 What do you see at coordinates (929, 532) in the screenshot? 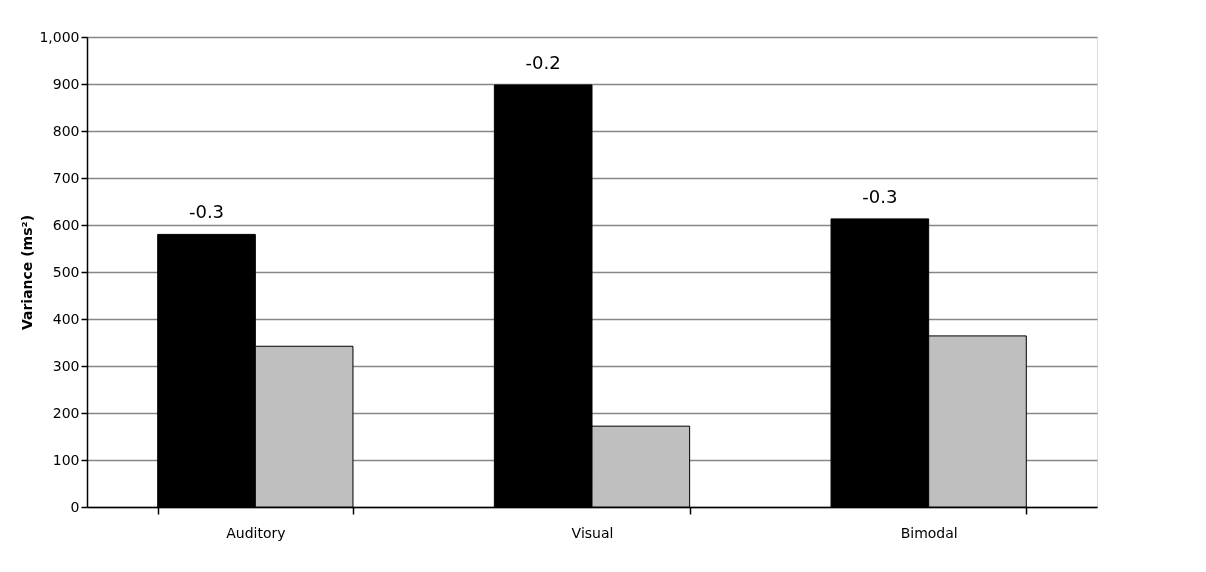
I see `x-tick-label: Bimodal` at bounding box center [929, 532].